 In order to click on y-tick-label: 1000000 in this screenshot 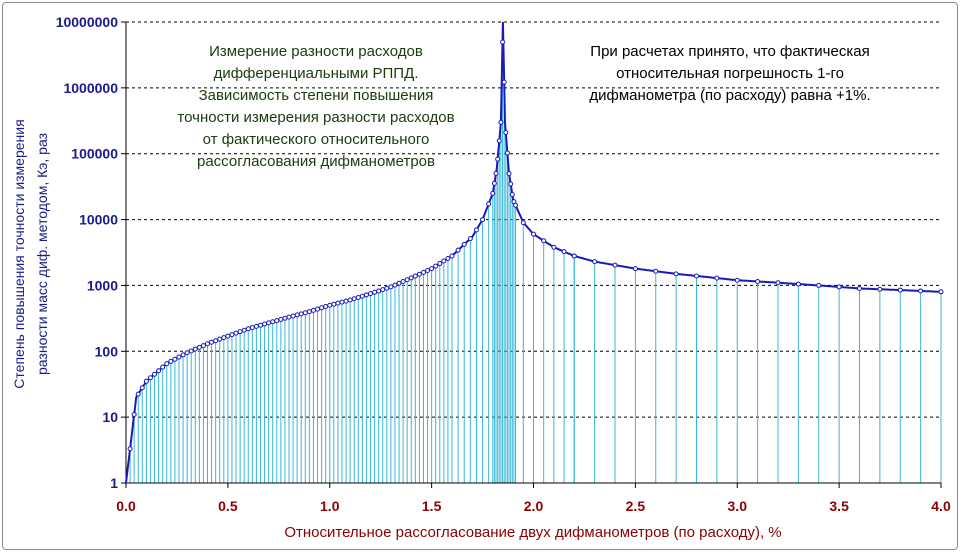, I will do `click(90, 88)`.